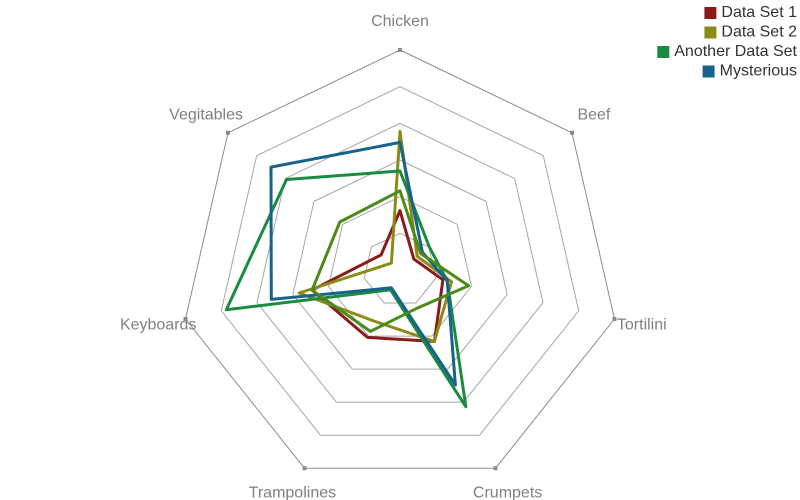  Describe the element at coordinates (642, 324) in the screenshot. I see `axis-label-tortilini: Tortilini` at that location.